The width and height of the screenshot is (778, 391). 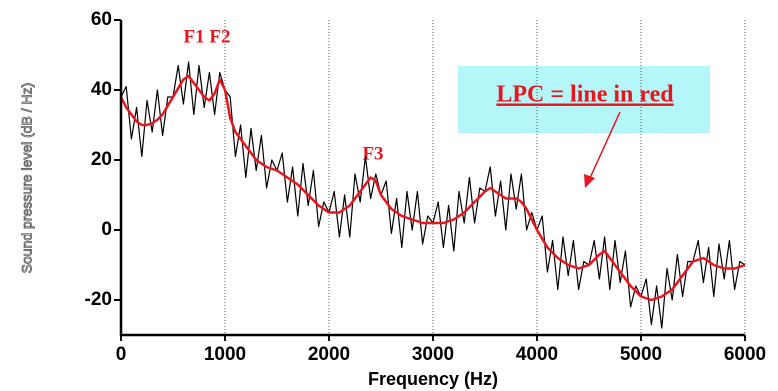 What do you see at coordinates (585, 95) in the screenshot?
I see `note-text: LPC = line in red` at bounding box center [585, 95].